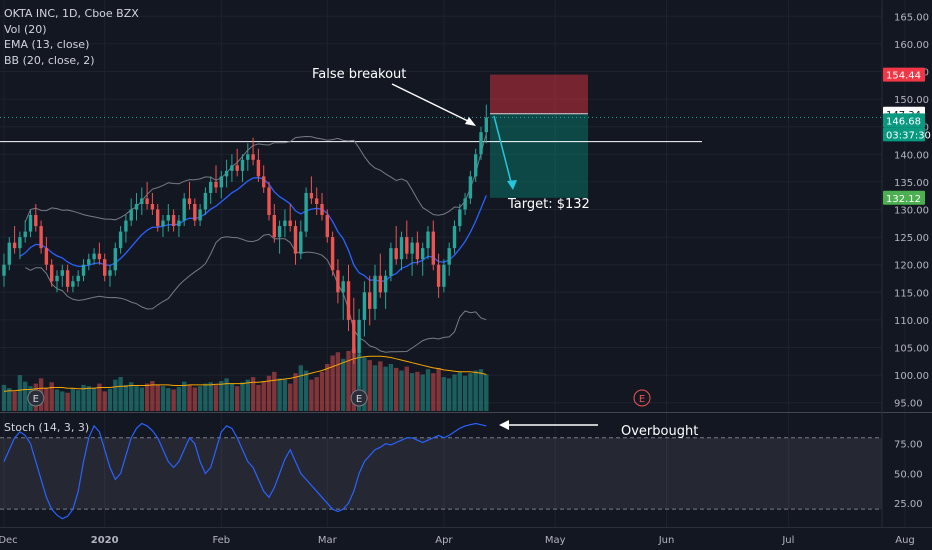 Image resolution: width=932 pixels, height=550 pixels. What do you see at coordinates (25, 29) in the screenshot?
I see `legend-volume: Vol (20)` at bounding box center [25, 29].